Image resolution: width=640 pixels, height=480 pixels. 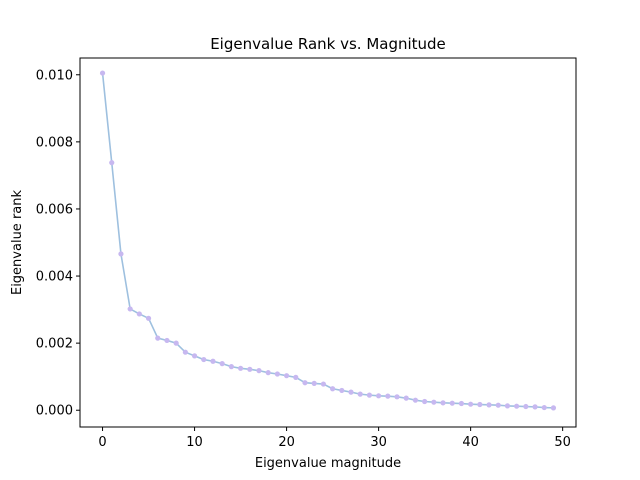 I want to click on x-axis-title: Eigenvalue magnitude, so click(x=328, y=463).